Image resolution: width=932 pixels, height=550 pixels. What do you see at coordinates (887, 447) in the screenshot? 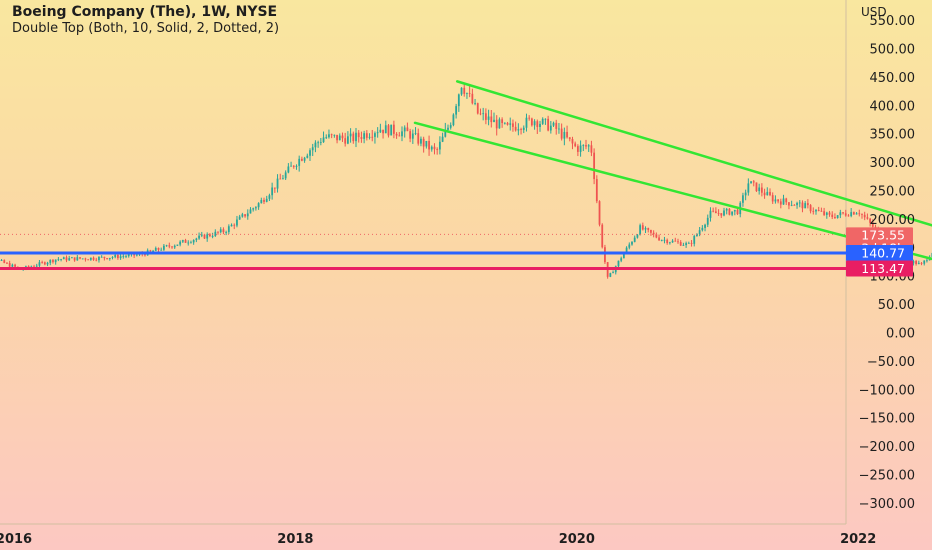
I see `price-tick-label: −200.00` at bounding box center [887, 447].